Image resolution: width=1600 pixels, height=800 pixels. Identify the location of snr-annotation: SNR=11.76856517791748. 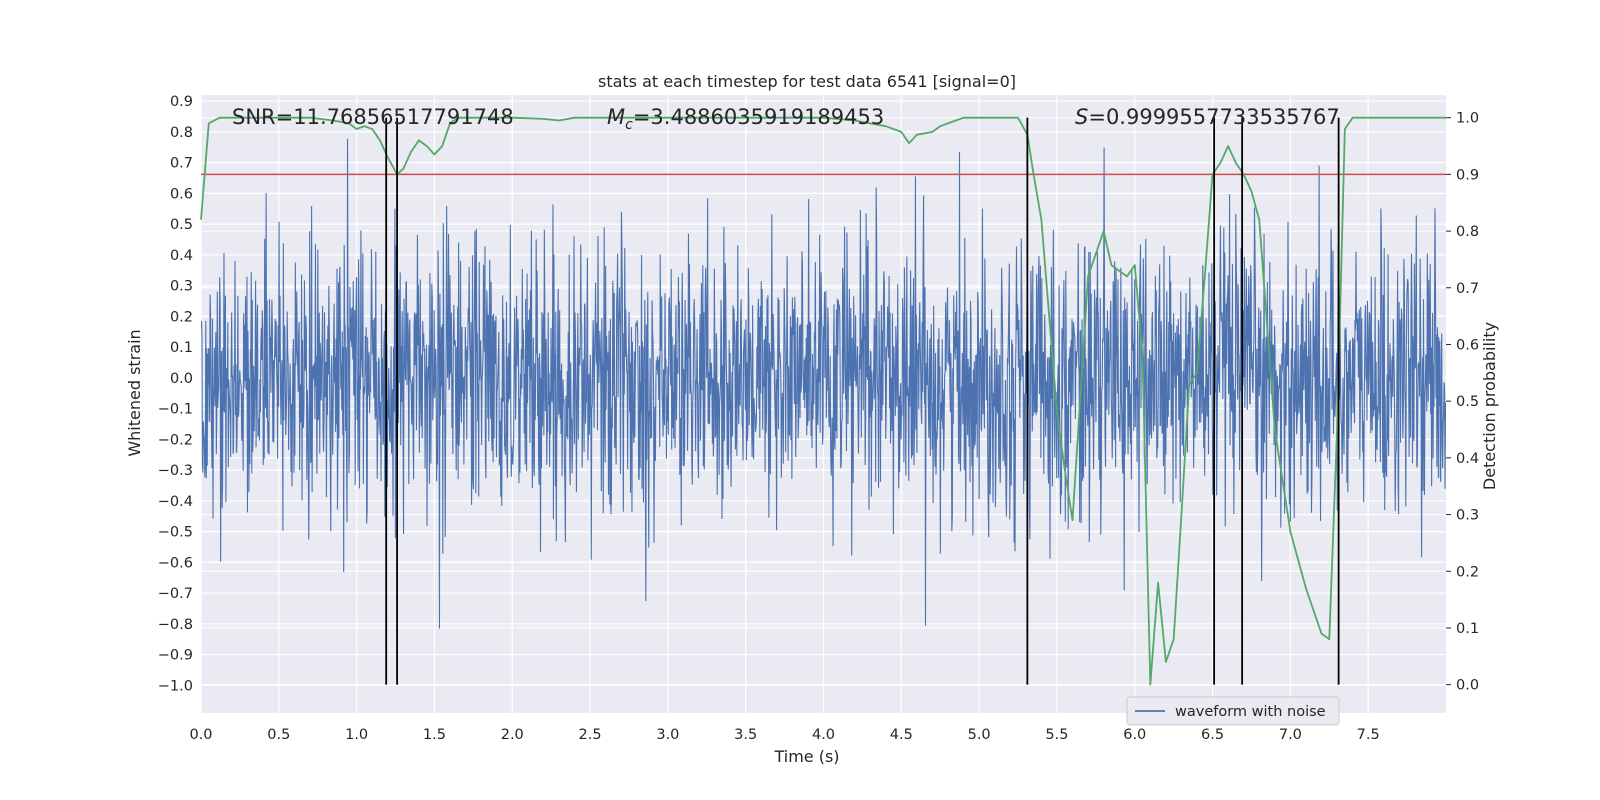
(373, 117).